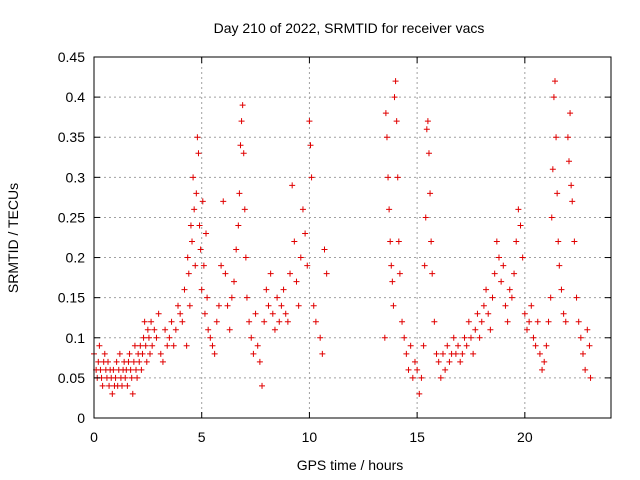  What do you see at coordinates (350, 465) in the screenshot?
I see `x-axis-label: GPS time / hours` at bounding box center [350, 465].